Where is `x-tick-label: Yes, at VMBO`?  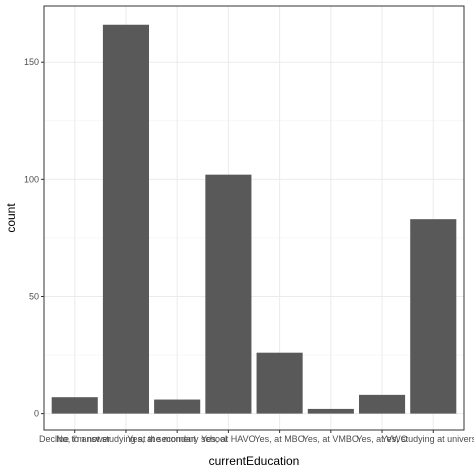 x-tick-label: Yes, at VMBO is located at coordinates (331, 439).